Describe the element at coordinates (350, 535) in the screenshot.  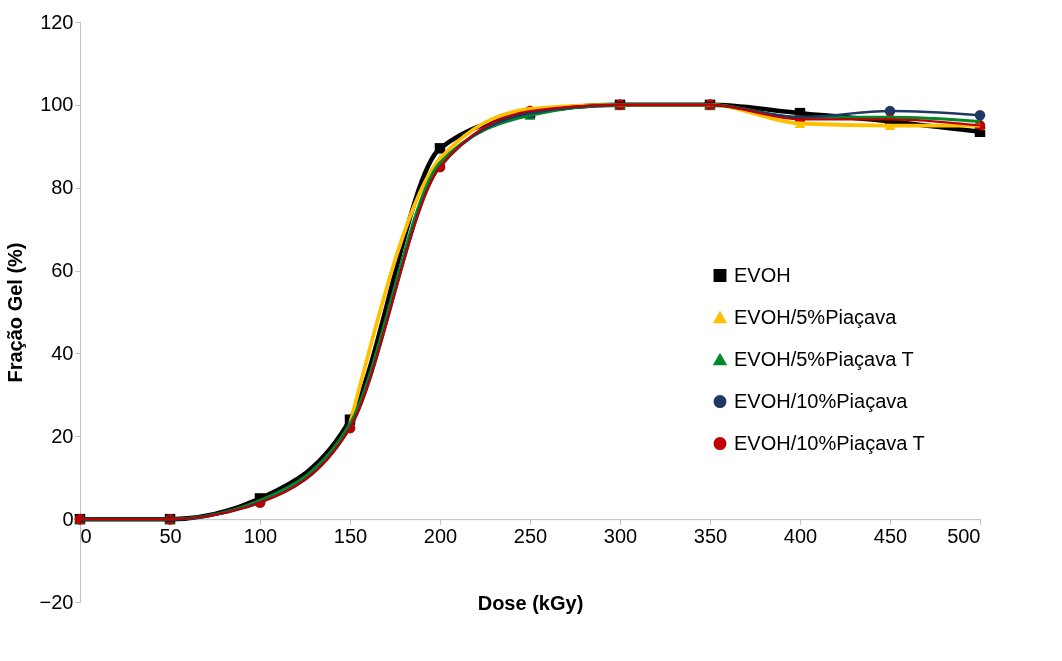
I see `x-tick-label: 150` at that location.